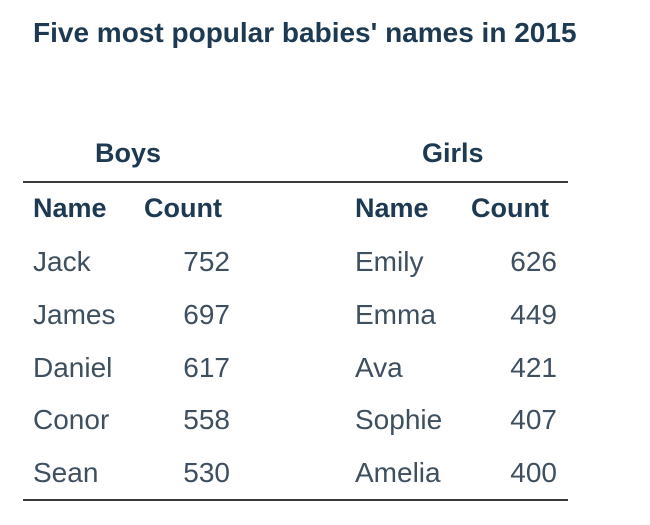  I want to click on girl-name-cell: Amelia, so click(398, 472).